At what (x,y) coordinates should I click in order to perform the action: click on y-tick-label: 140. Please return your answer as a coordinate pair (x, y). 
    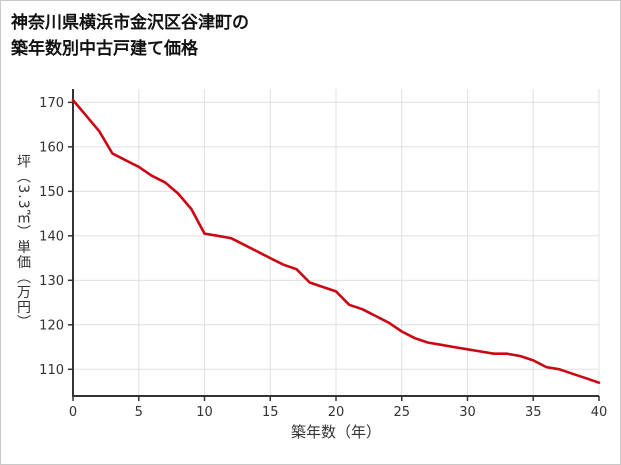
    Looking at the image, I should click on (51, 236).